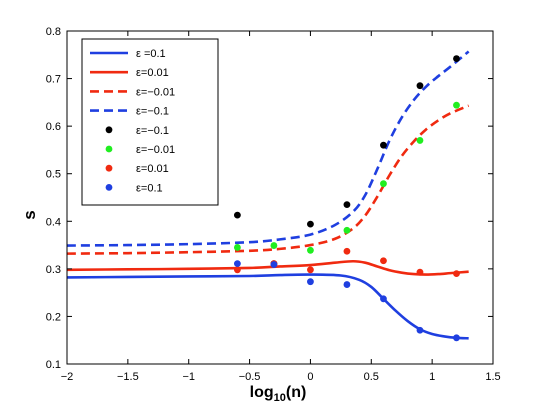  Describe the element at coordinates (151, 54) in the screenshot. I see `legend-label-1: ε =0.1` at that location.